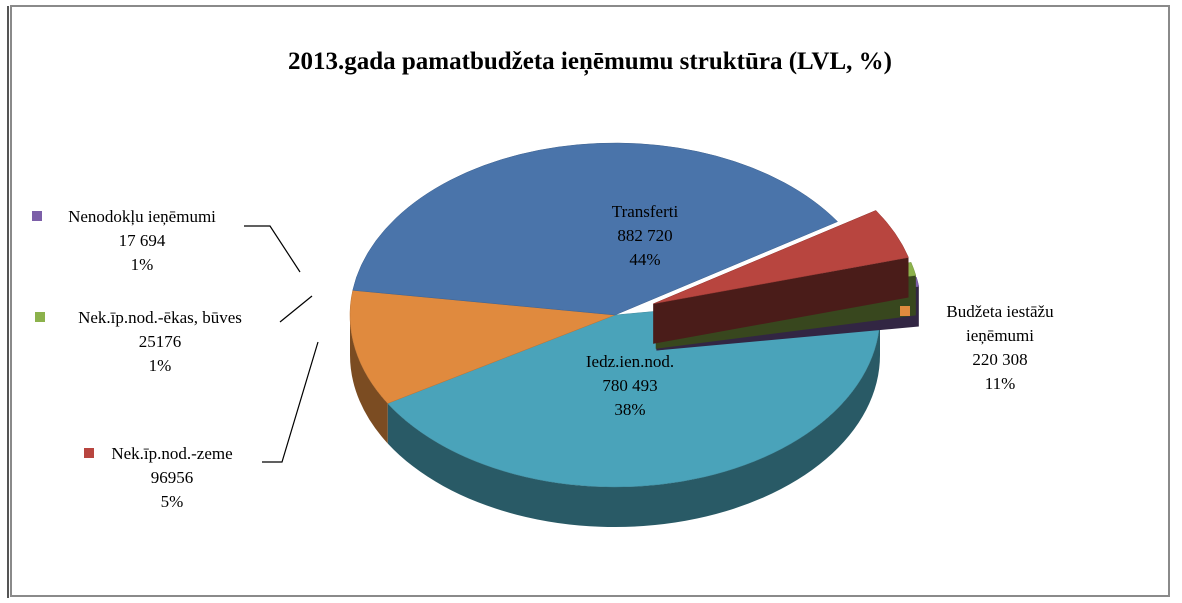 The width and height of the screenshot is (1182, 603). I want to click on label-value: 780 493, so click(630, 385).